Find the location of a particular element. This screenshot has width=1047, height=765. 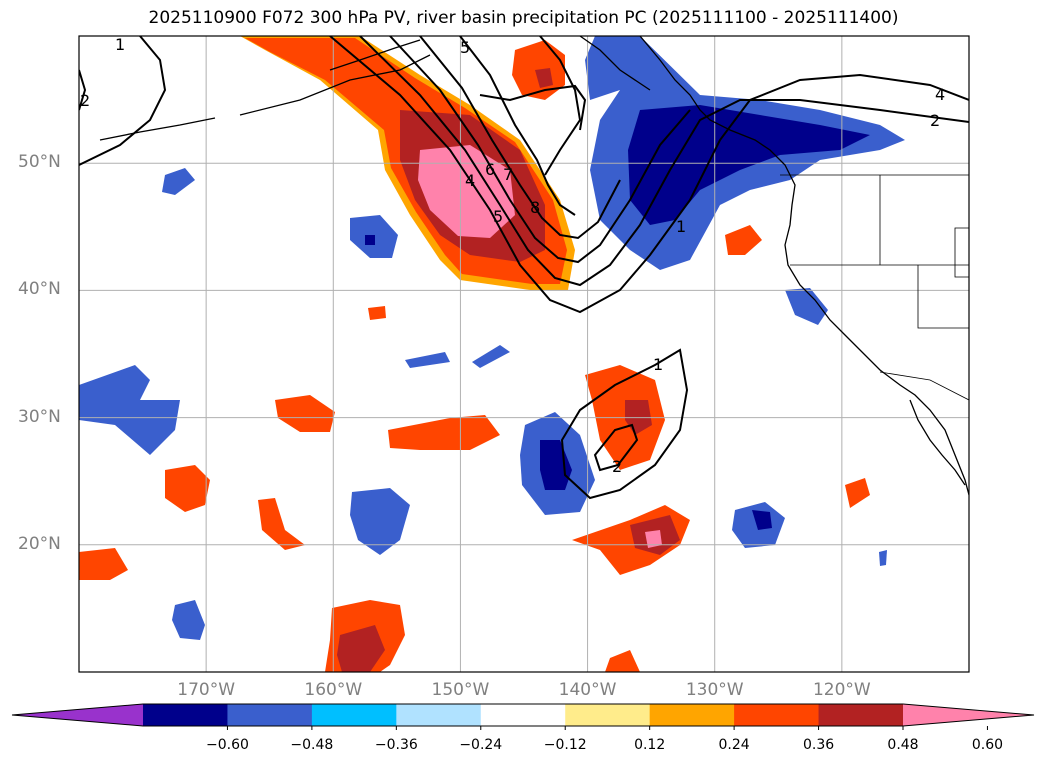

colorbar-tick-label: −0.60 is located at coordinates (227, 745).